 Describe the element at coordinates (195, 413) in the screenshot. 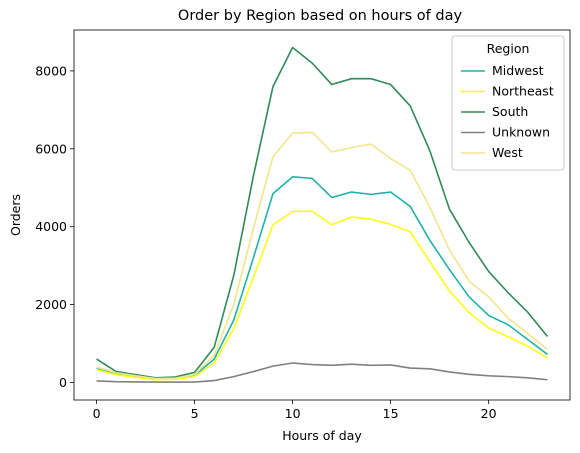

I see `x-tick-label: 5` at that location.